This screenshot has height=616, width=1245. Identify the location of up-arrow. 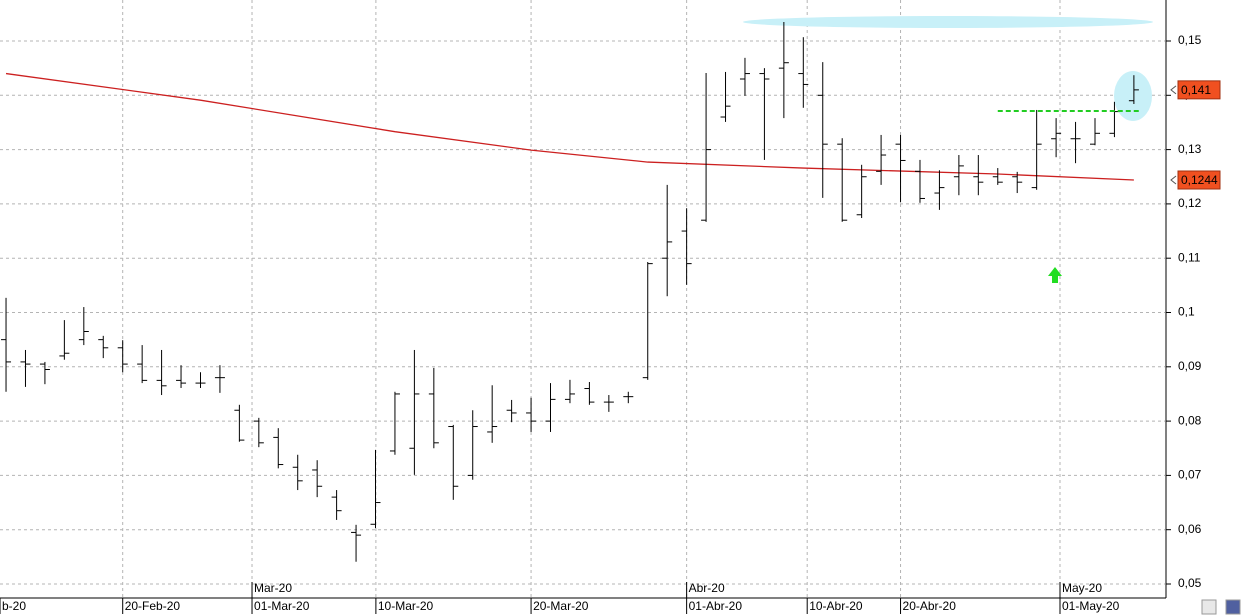
(1055, 275).